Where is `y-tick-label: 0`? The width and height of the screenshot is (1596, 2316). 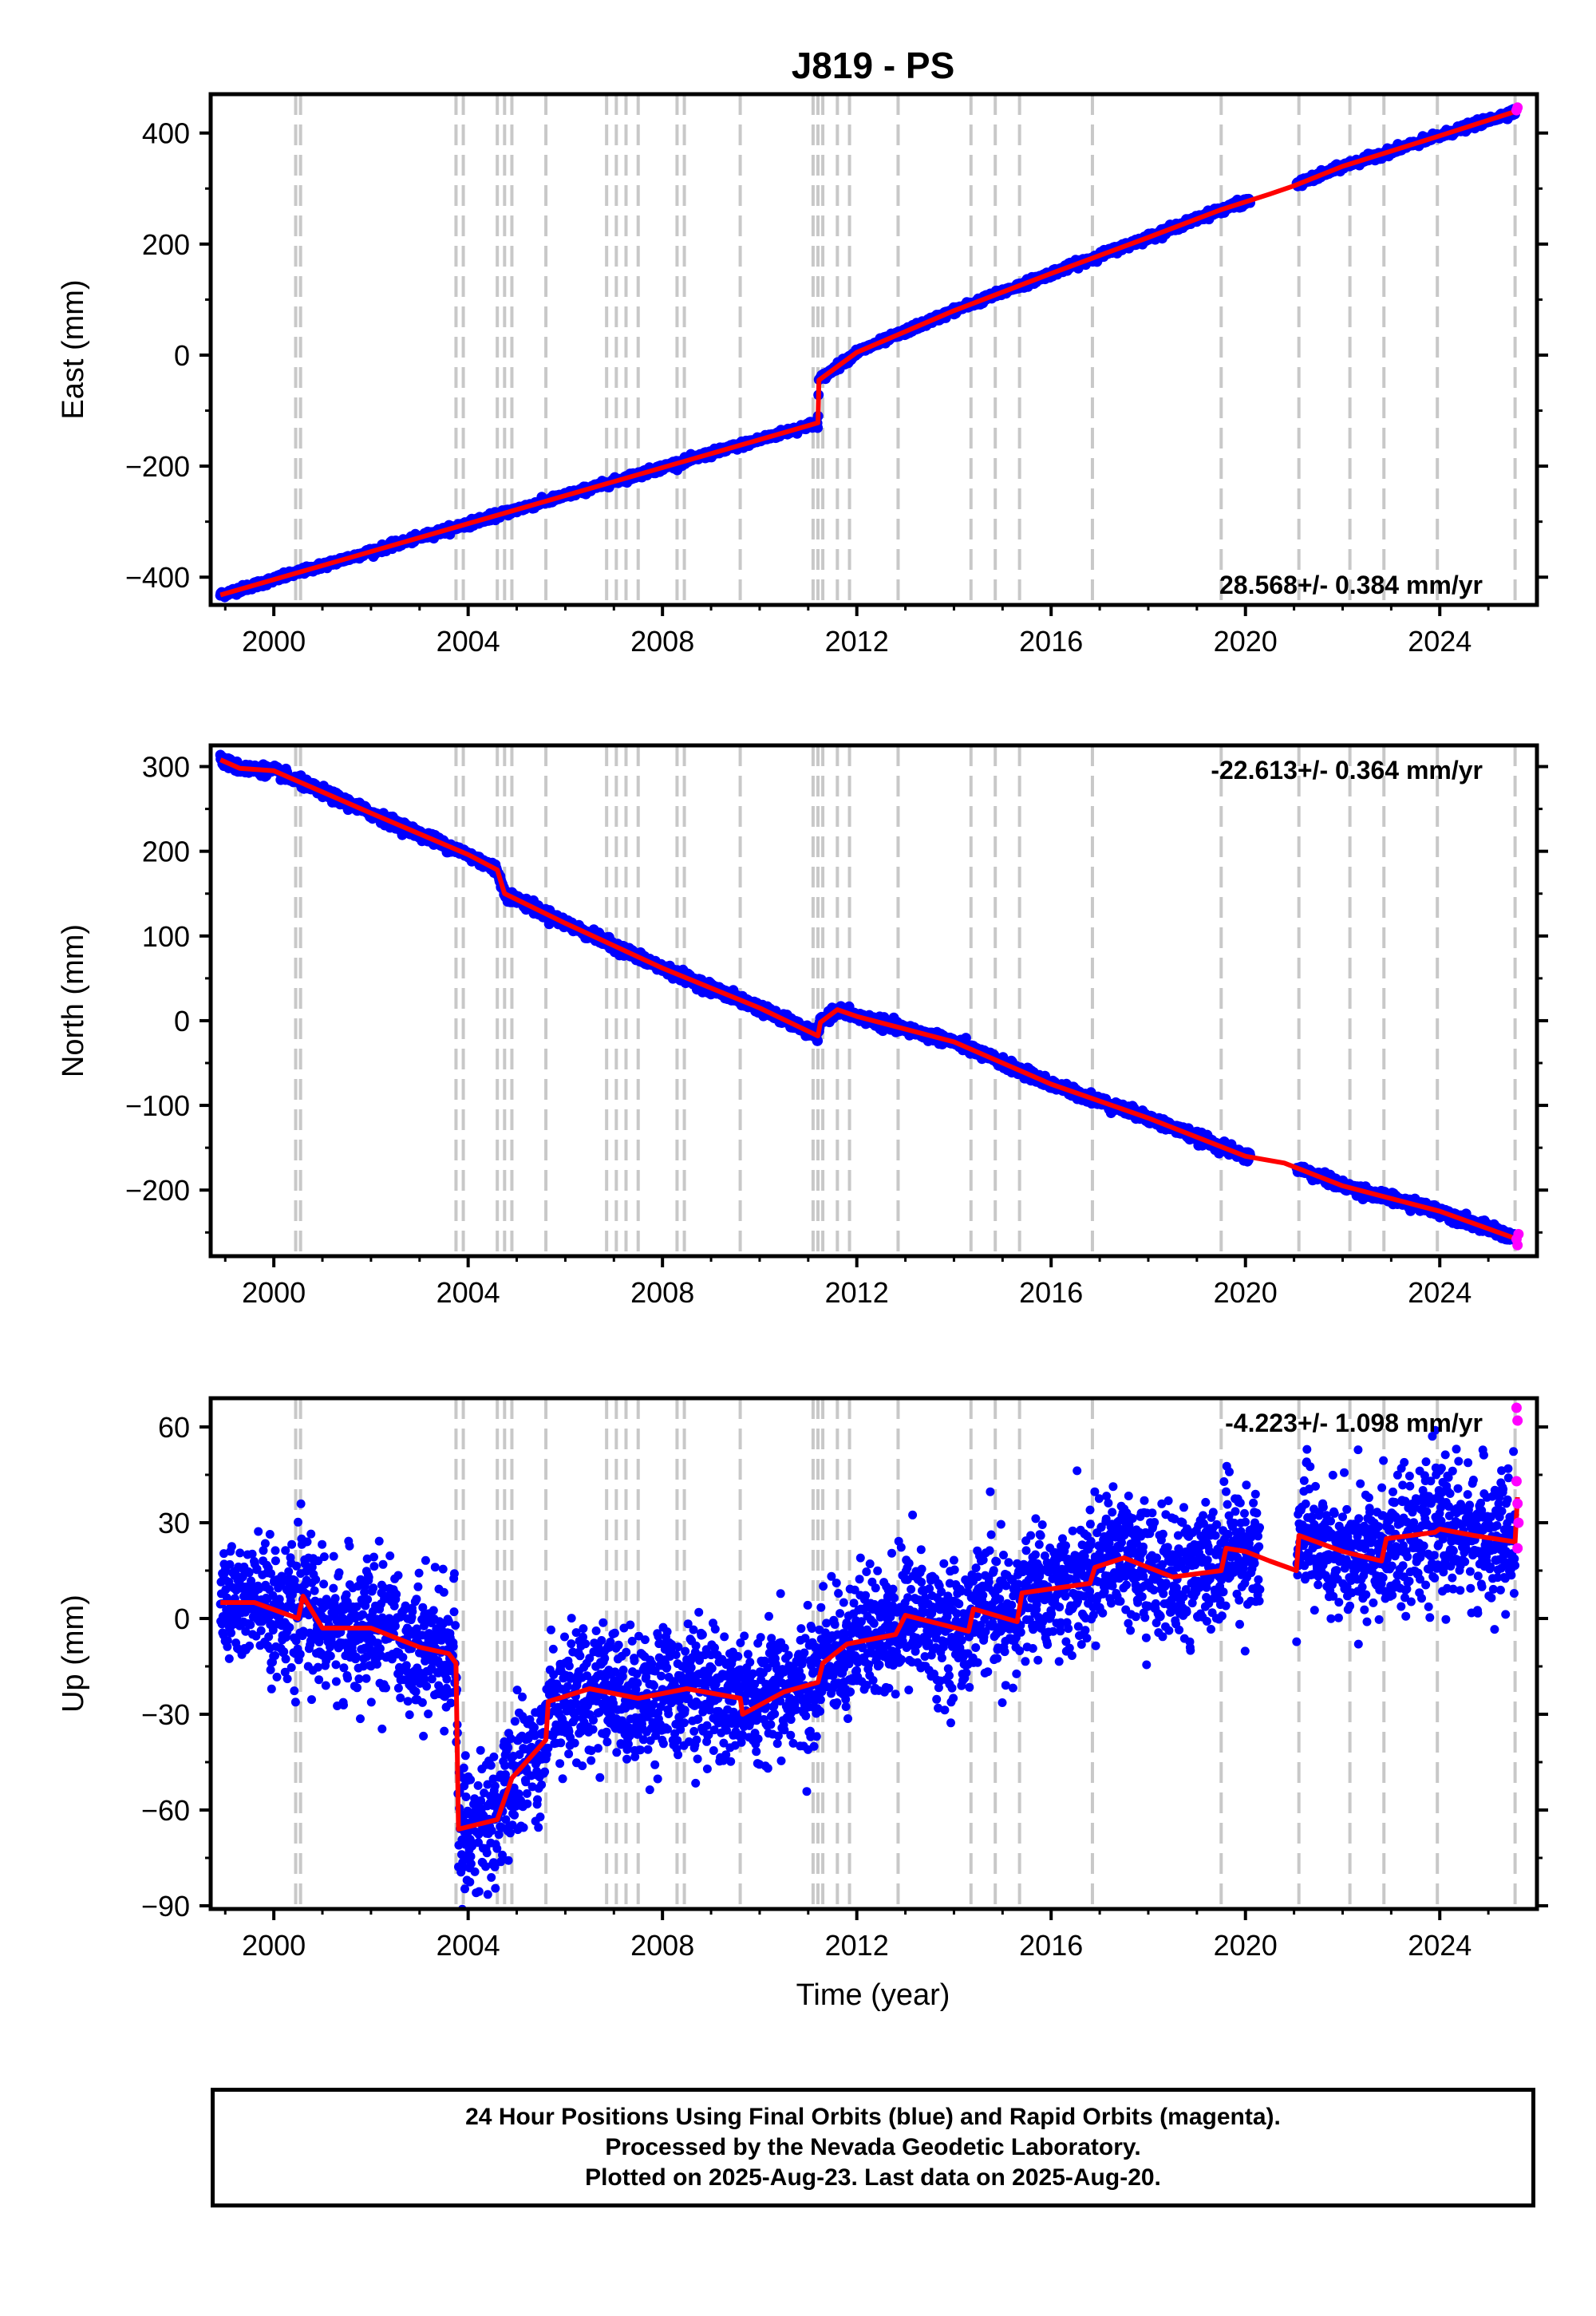 y-tick-label: 0 is located at coordinates (182, 355).